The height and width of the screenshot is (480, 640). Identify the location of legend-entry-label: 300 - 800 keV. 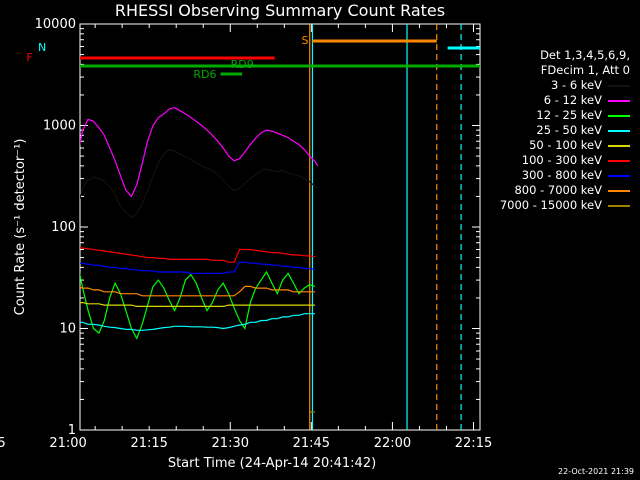
(561, 175).